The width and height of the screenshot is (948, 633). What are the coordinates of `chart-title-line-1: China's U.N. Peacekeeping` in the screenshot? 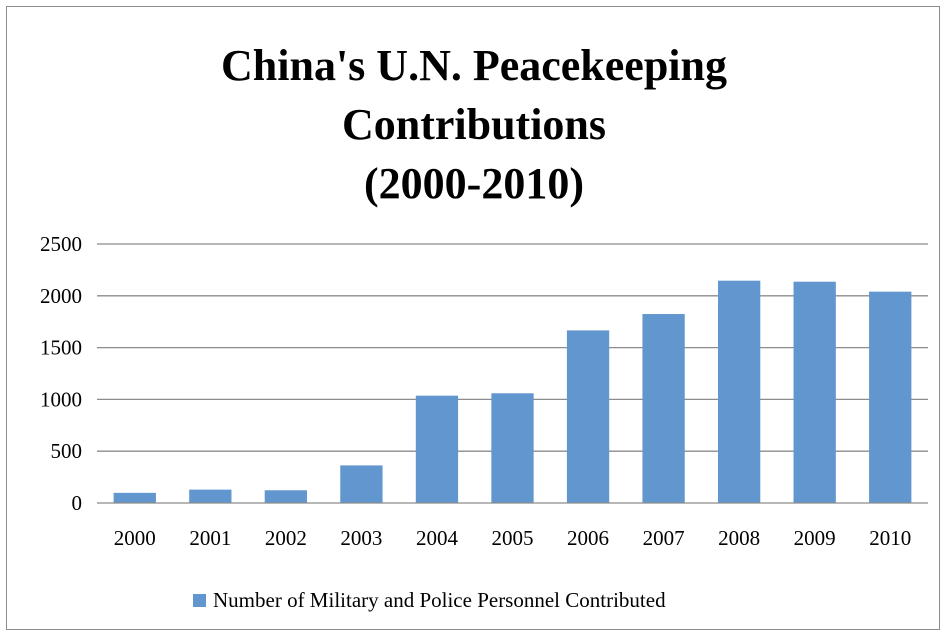 It's located at (474, 65).